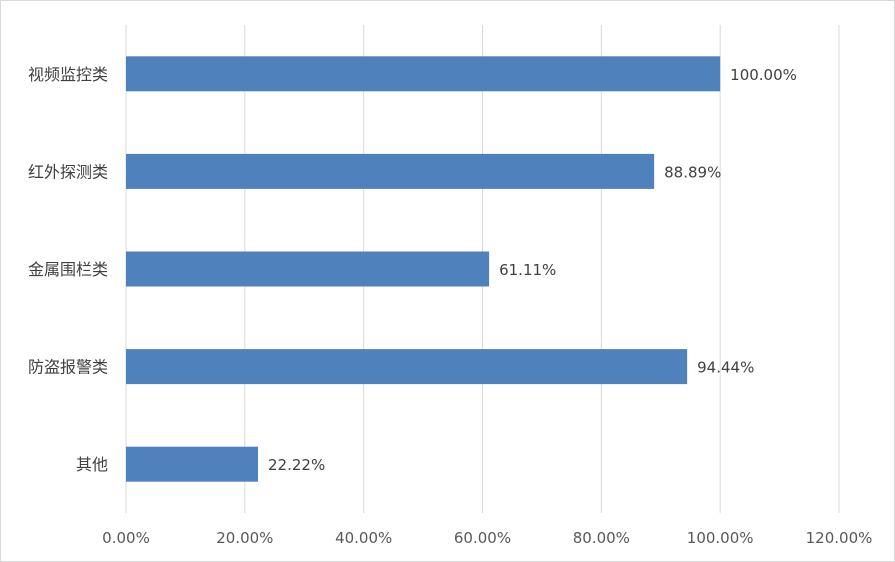  I want to click on data-label: 88.89%, so click(692, 172).